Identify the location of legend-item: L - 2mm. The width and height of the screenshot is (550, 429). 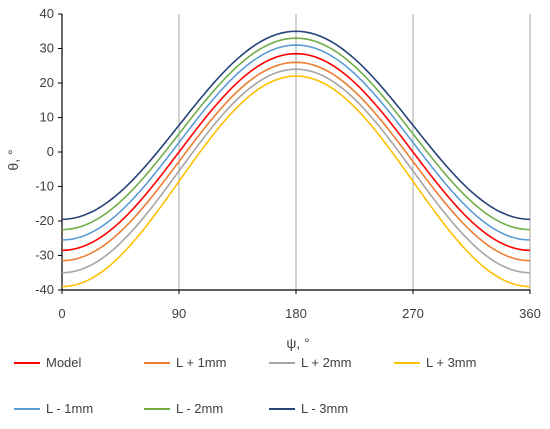
(183, 408).